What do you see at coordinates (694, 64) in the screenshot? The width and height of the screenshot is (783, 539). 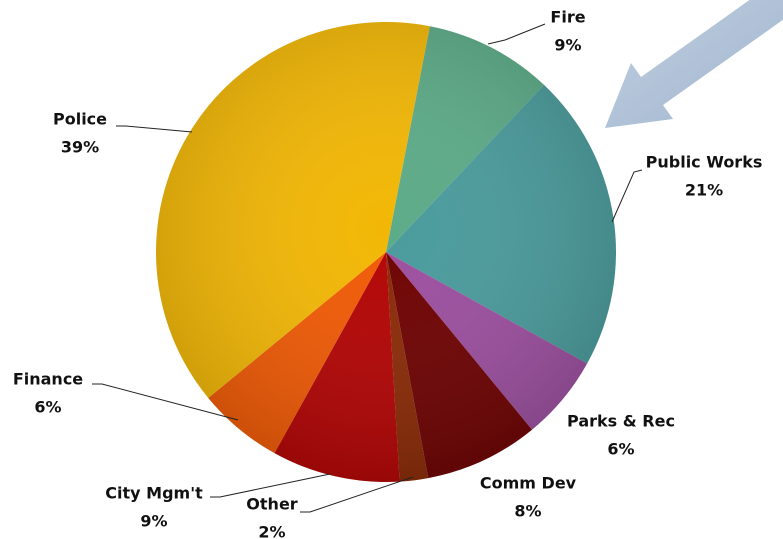 I see `arrow` at bounding box center [694, 64].